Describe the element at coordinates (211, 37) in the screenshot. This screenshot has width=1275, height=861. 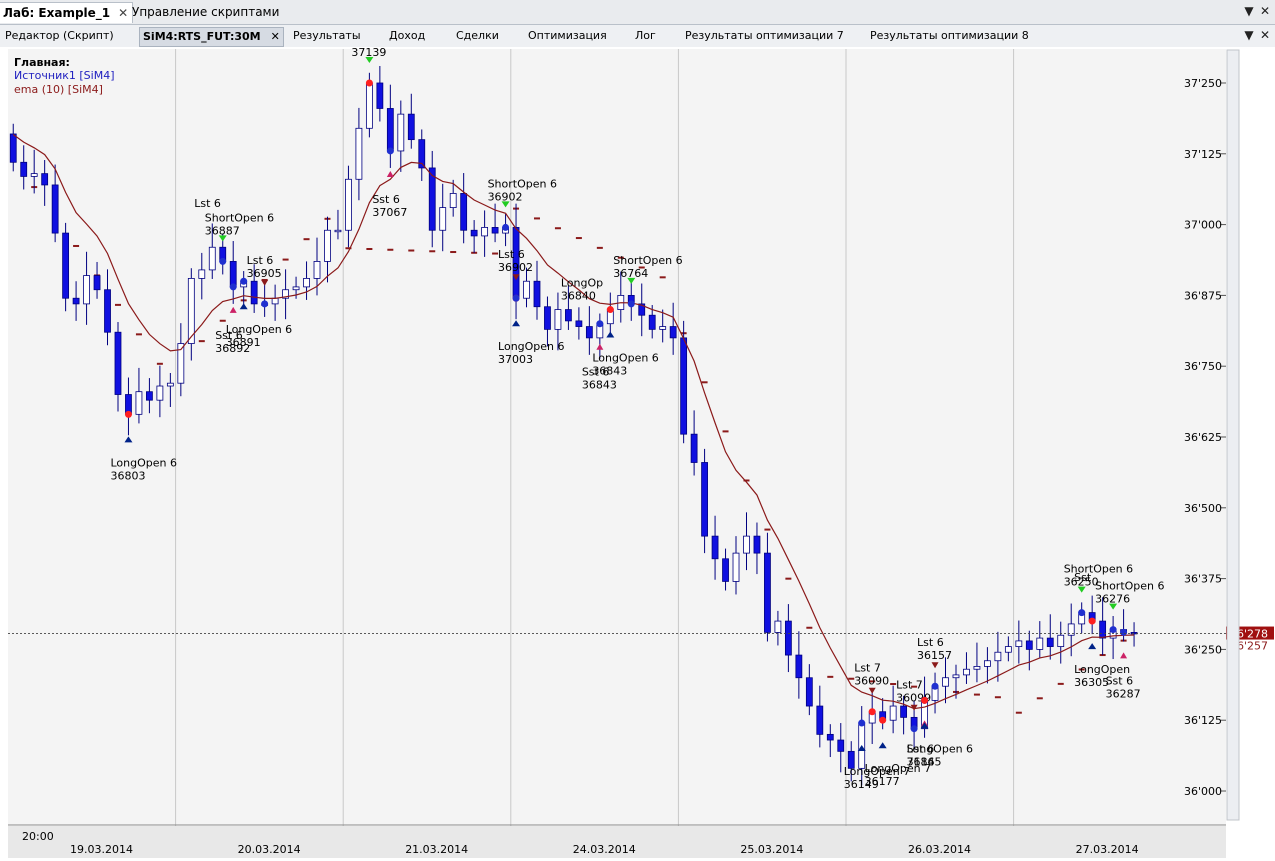
I see `tab-chart: SiM4:RTS_FUT:30M ✕` at that location.